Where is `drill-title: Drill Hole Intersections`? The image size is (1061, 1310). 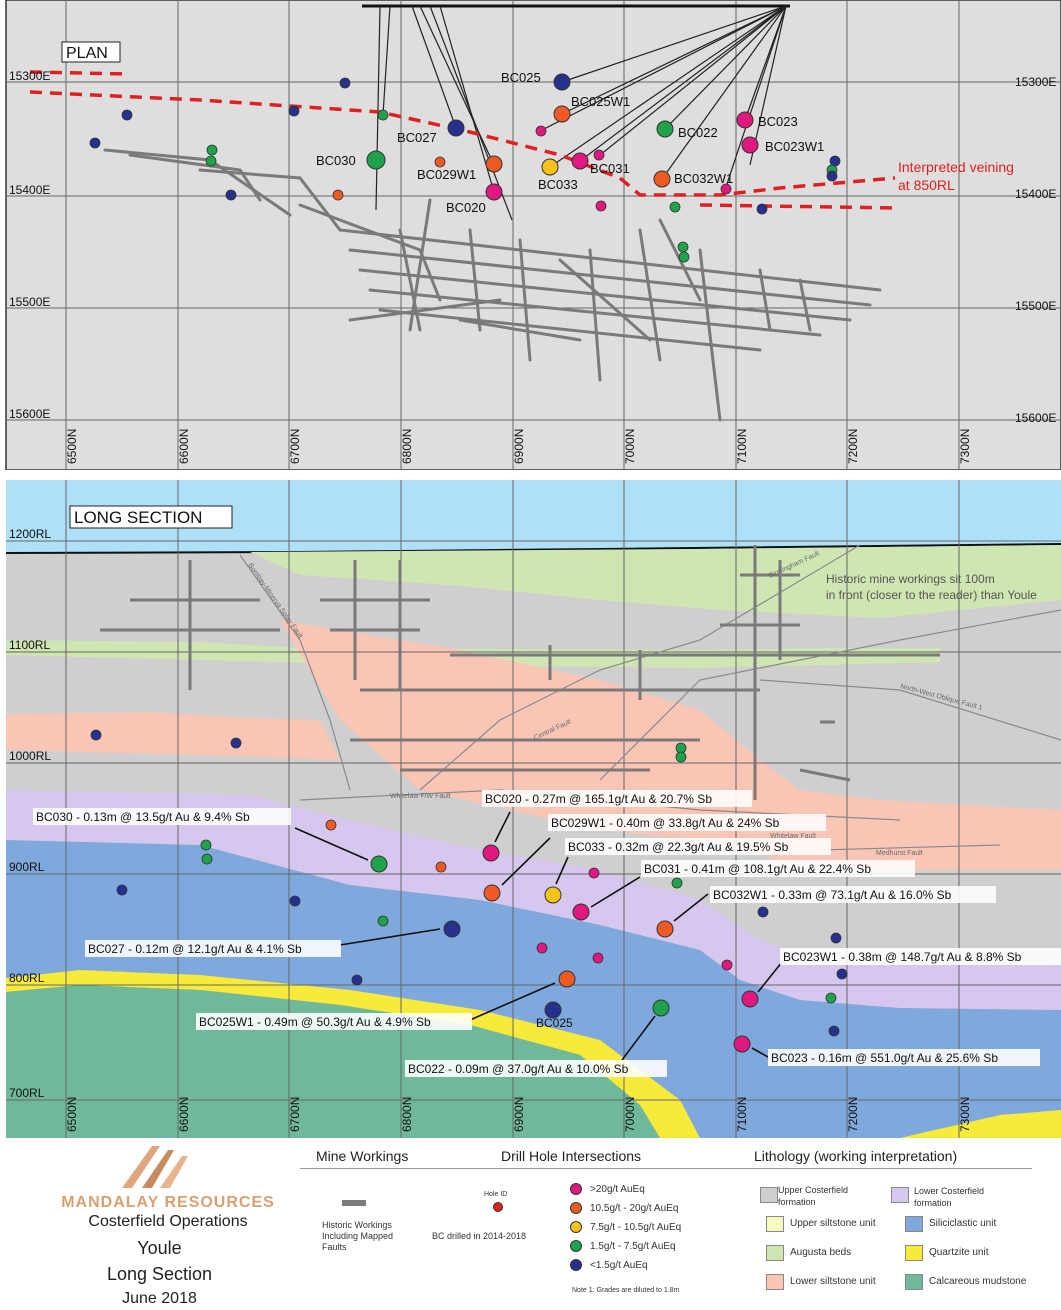
drill-title: Drill Hole Intersections is located at coordinates (571, 1156).